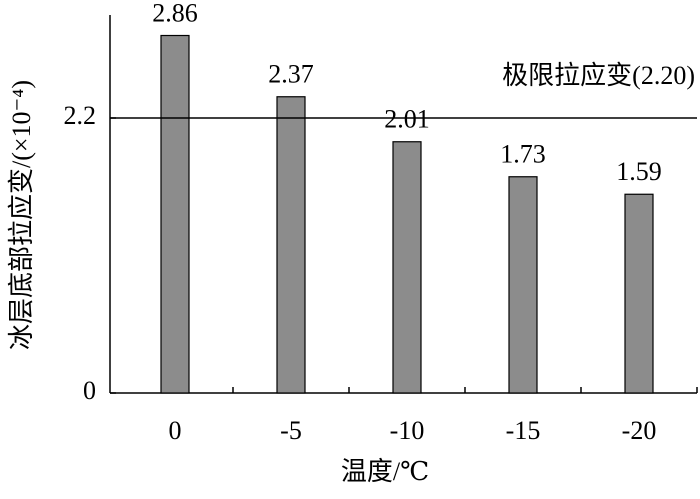 Image resolution: width=700 pixels, height=499 pixels. I want to click on value-label: 2.37, so click(291, 74).